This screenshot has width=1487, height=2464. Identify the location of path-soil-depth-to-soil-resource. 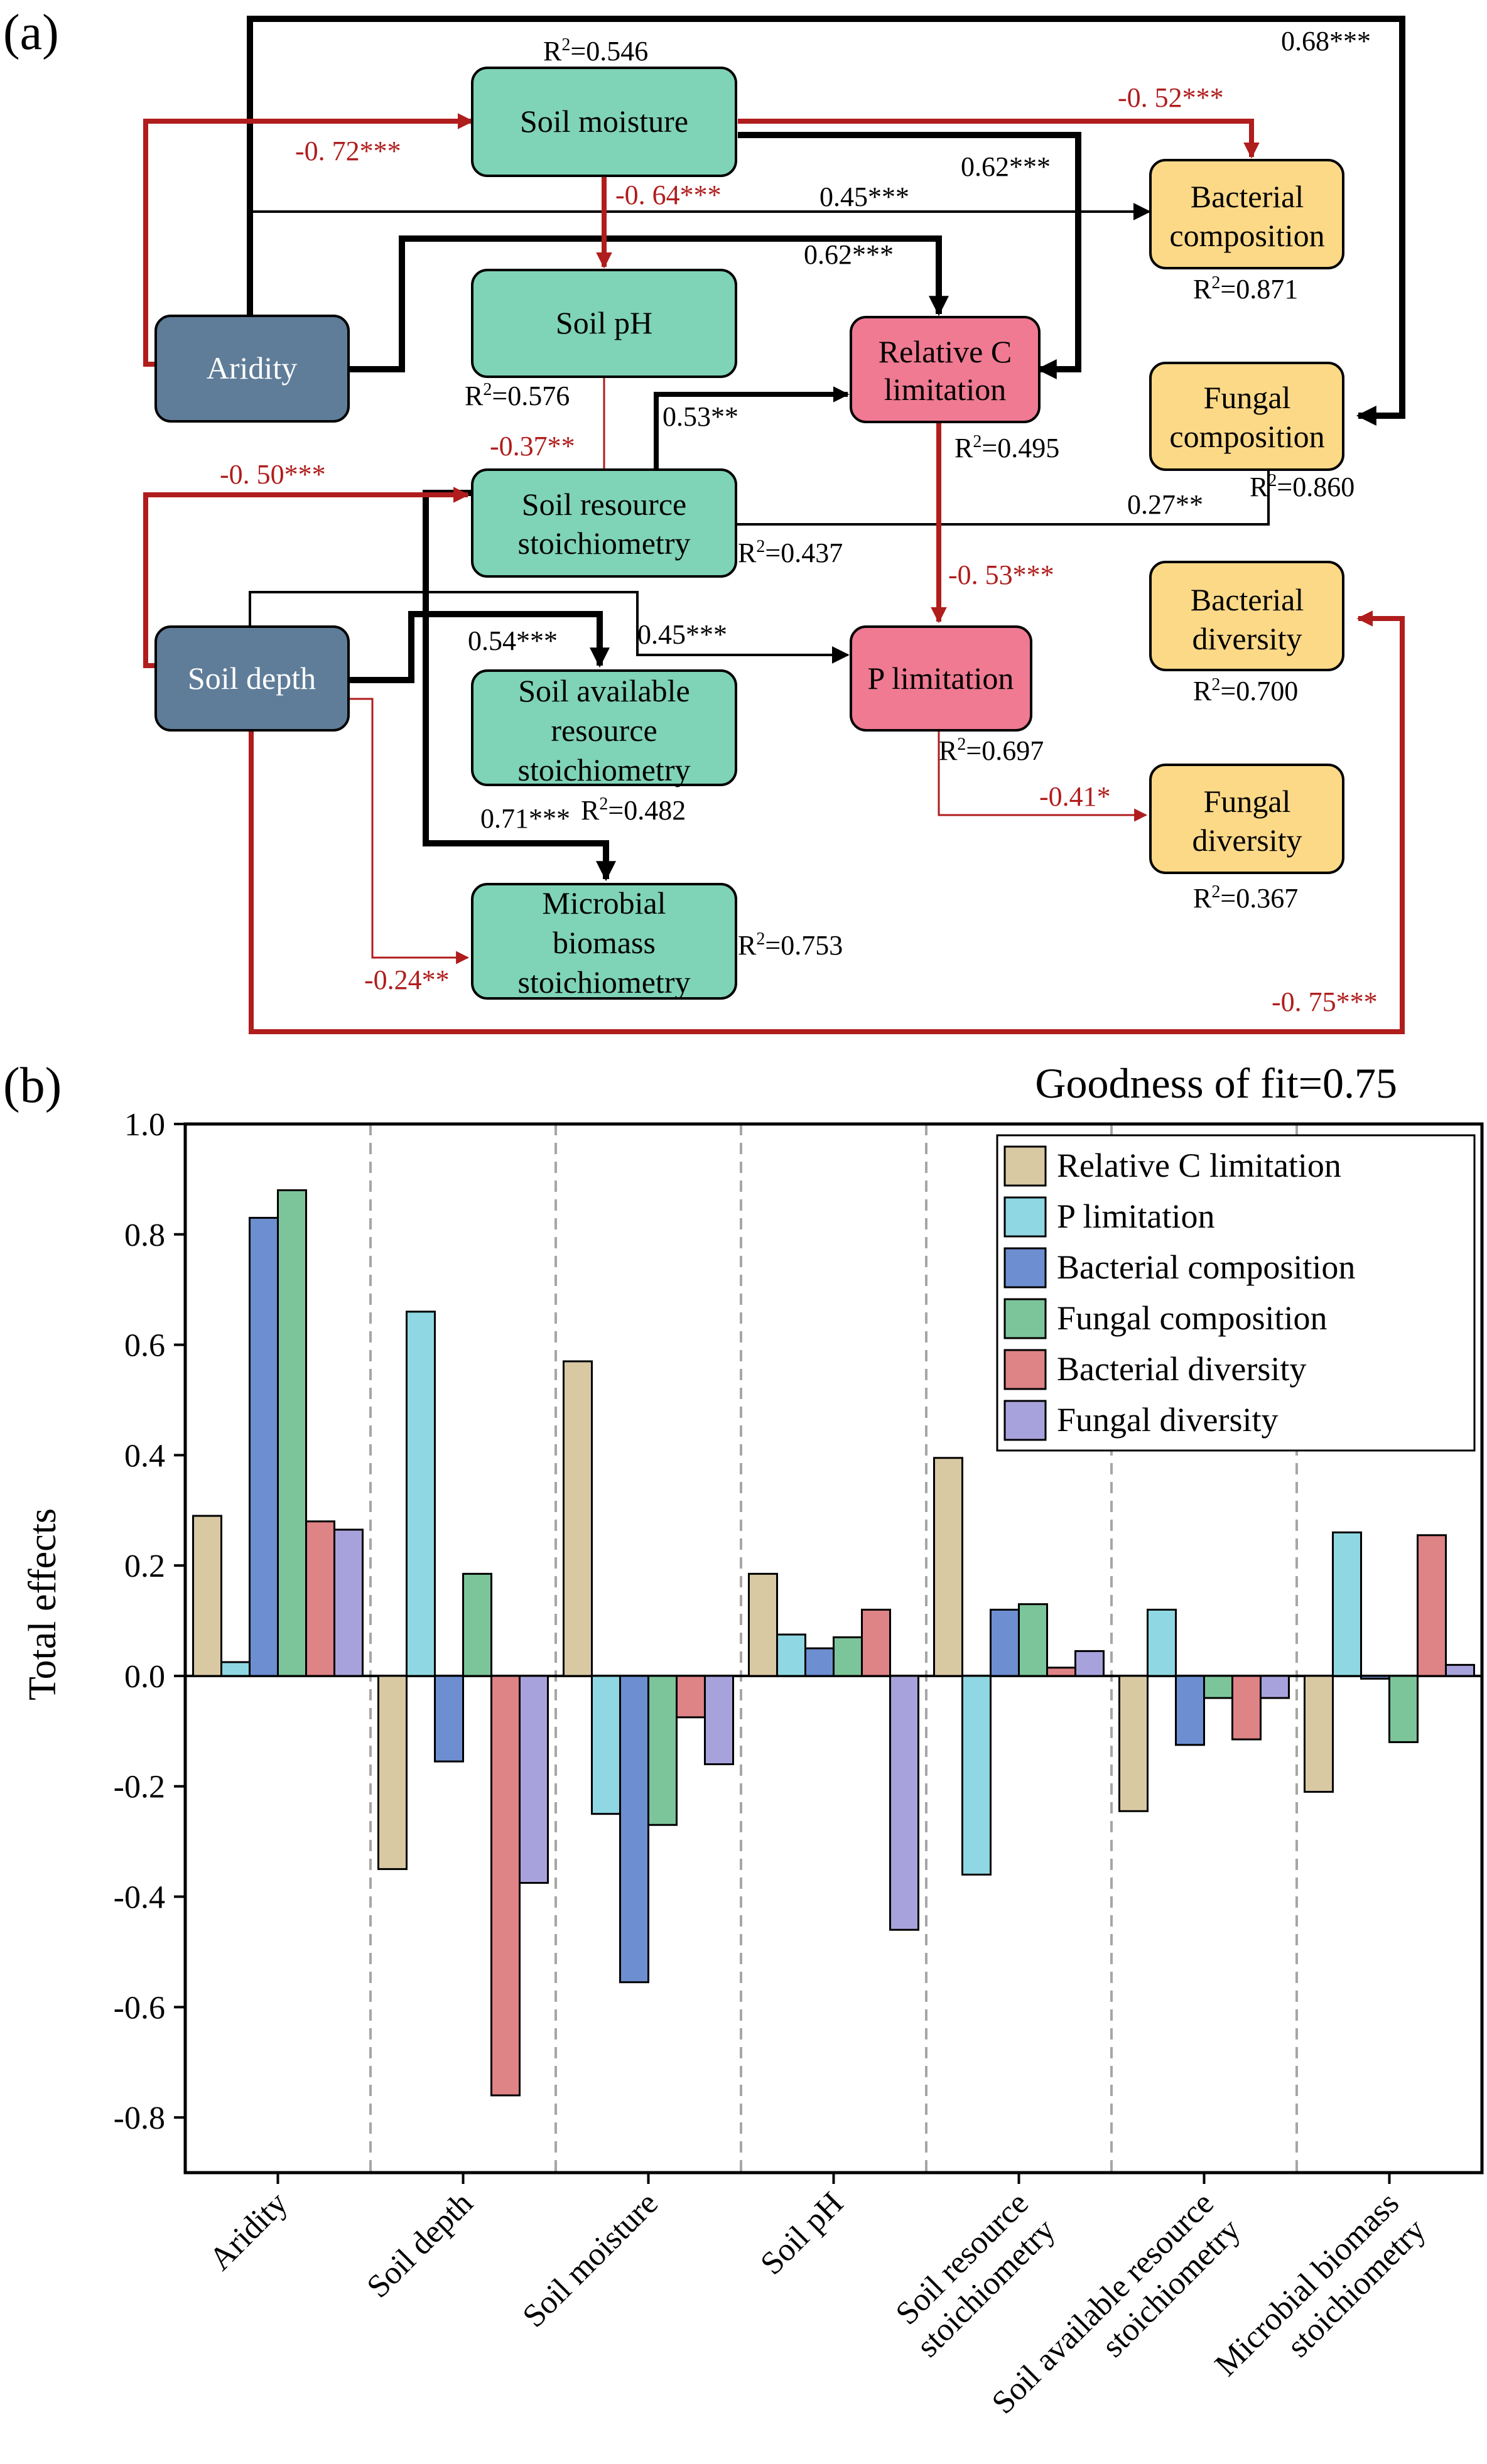
(306, 577).